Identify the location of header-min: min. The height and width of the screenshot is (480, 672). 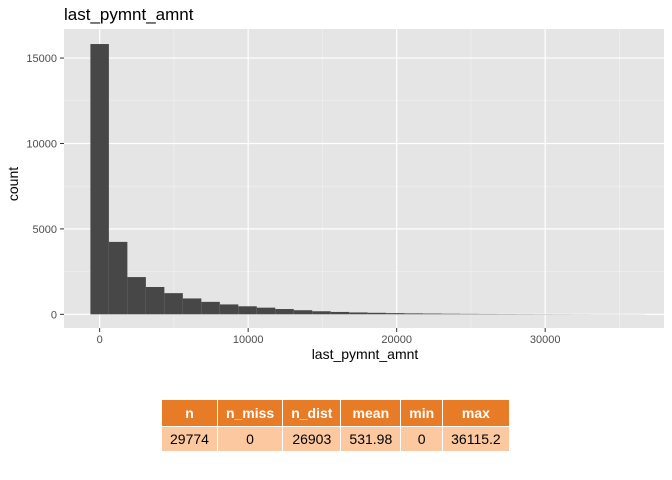
(422, 413).